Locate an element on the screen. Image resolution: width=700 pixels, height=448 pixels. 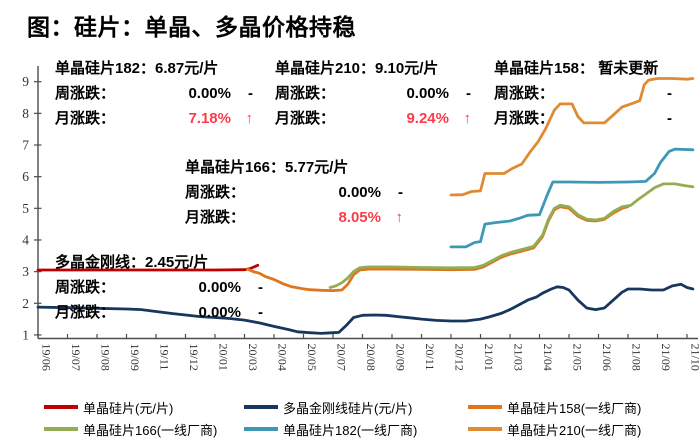
week-change-value: - is located at coordinates (669, 93).